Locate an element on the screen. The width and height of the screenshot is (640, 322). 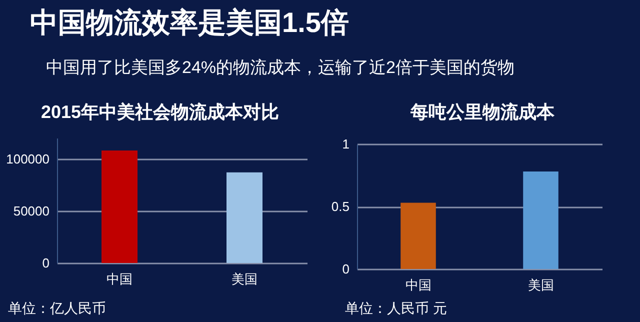
chart-title: 每吨公里物流成本 is located at coordinates (483, 112).